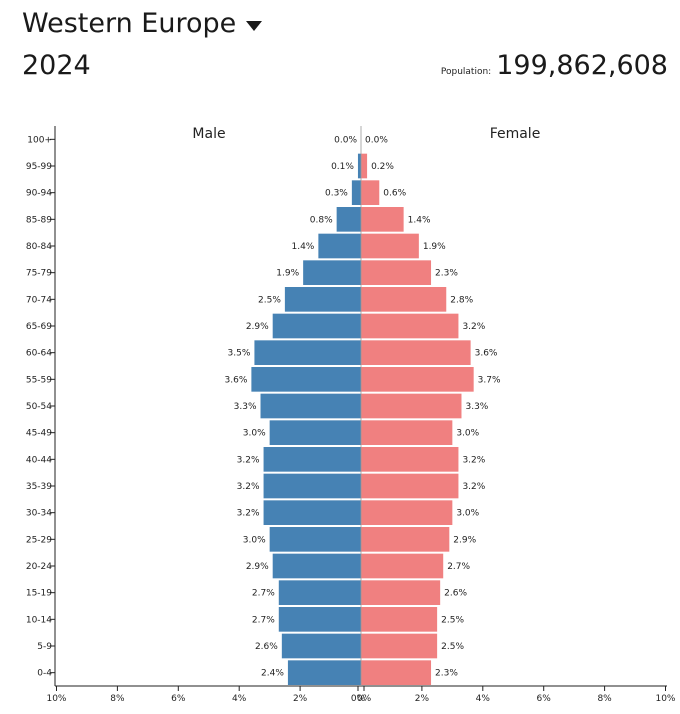  Describe the element at coordinates (382, 167) in the screenshot. I see `female-value-label: 0.2%` at that location.